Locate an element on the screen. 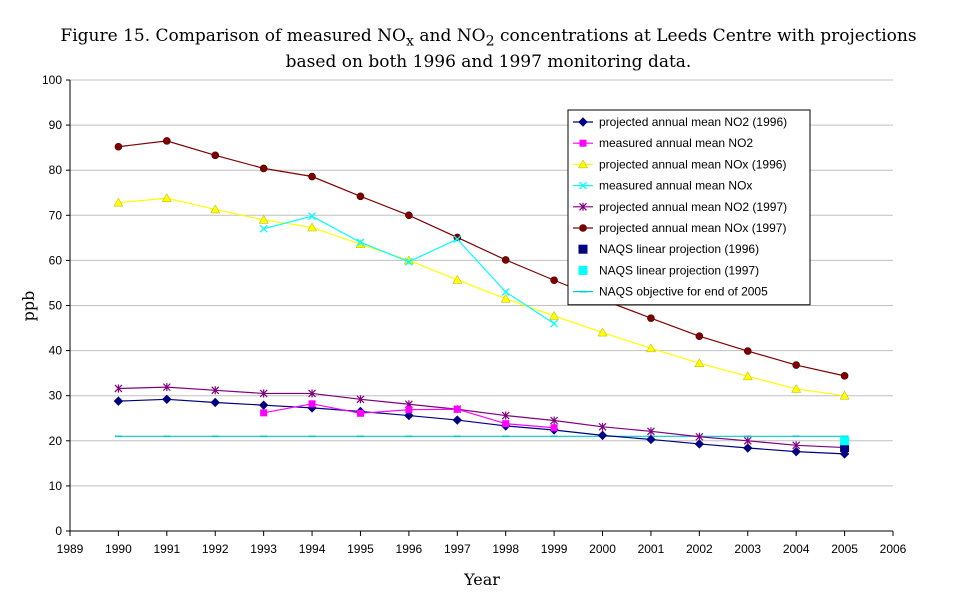 Image resolution: width=977 pixels, height=601 pixels. x-tick-label: 1999 is located at coordinates (554, 549).